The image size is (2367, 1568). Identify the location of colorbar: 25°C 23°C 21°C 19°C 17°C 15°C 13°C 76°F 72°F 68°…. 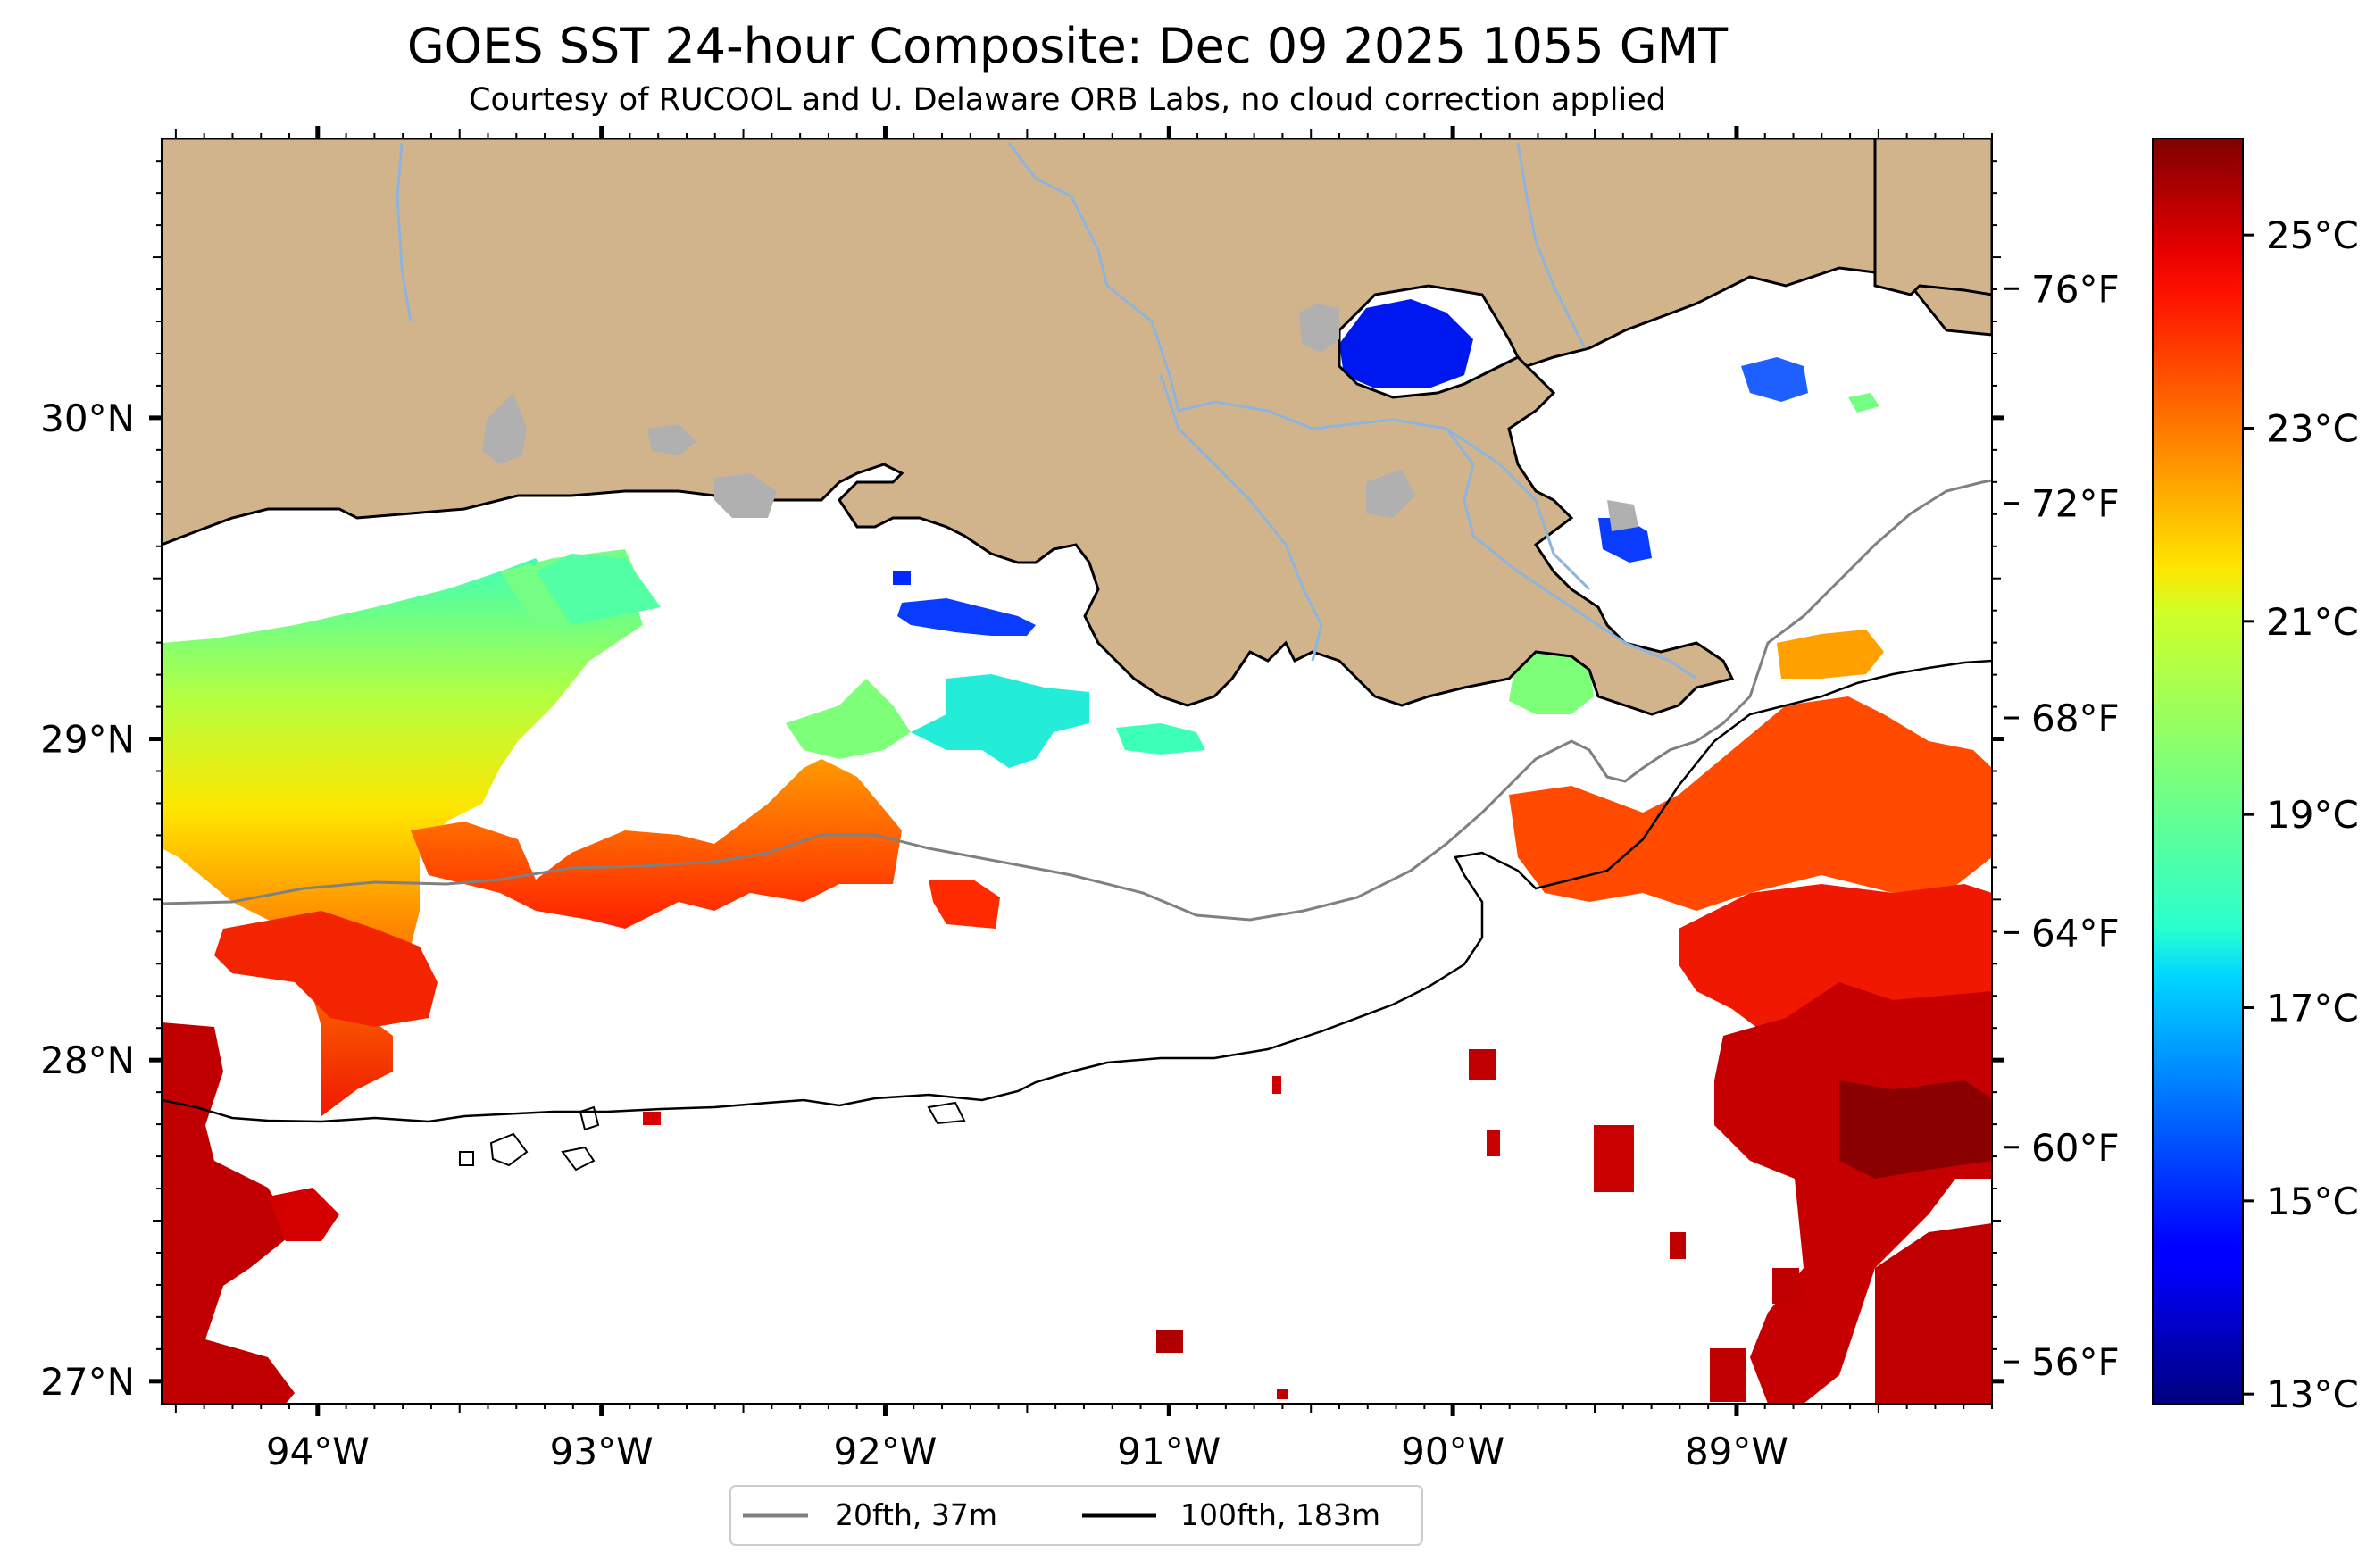
(2181, 777).